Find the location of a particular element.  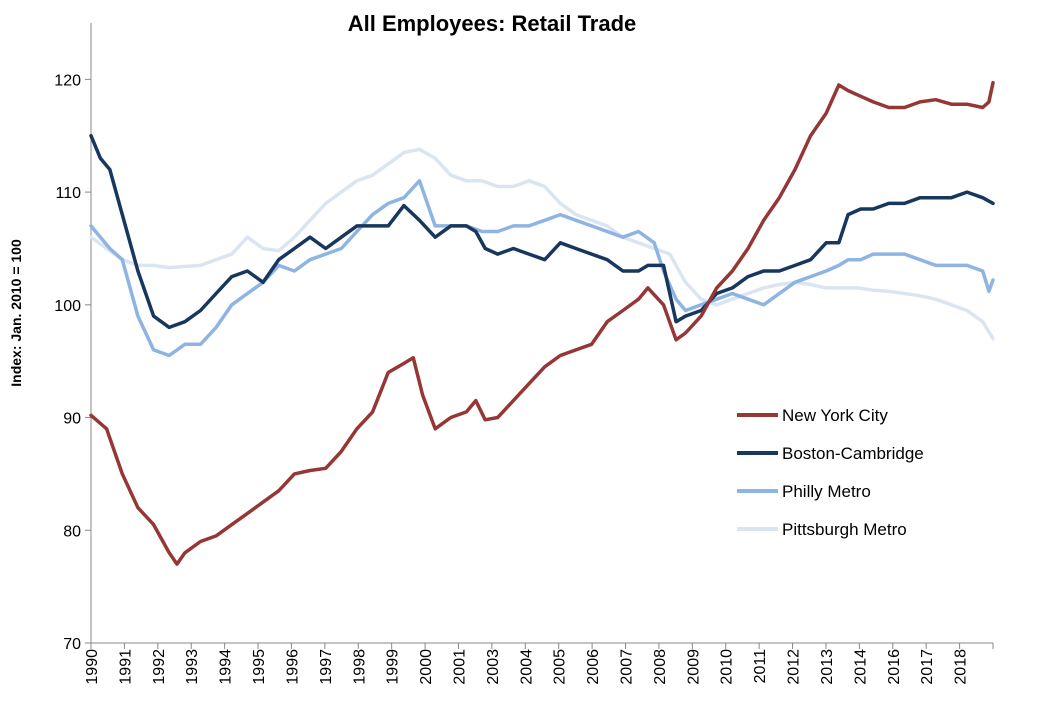

x-tick-label: 2010 is located at coordinates (727, 667).